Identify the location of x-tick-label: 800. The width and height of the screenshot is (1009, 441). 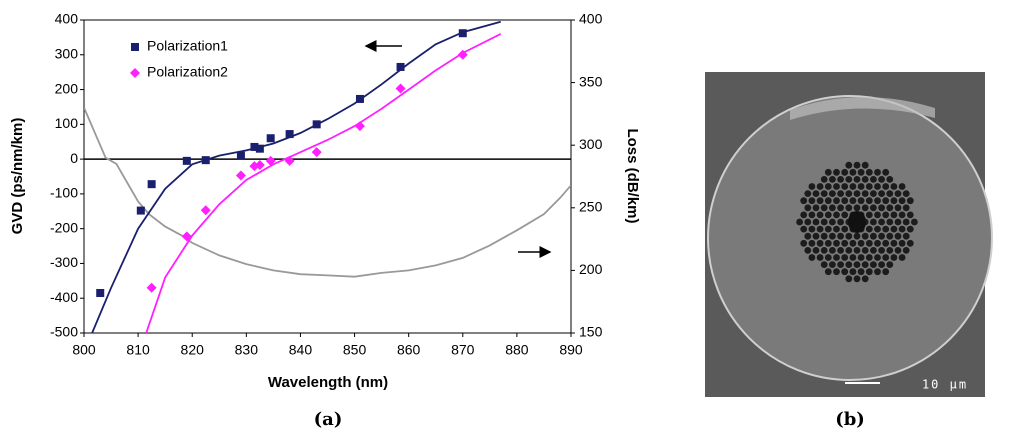
(84, 350).